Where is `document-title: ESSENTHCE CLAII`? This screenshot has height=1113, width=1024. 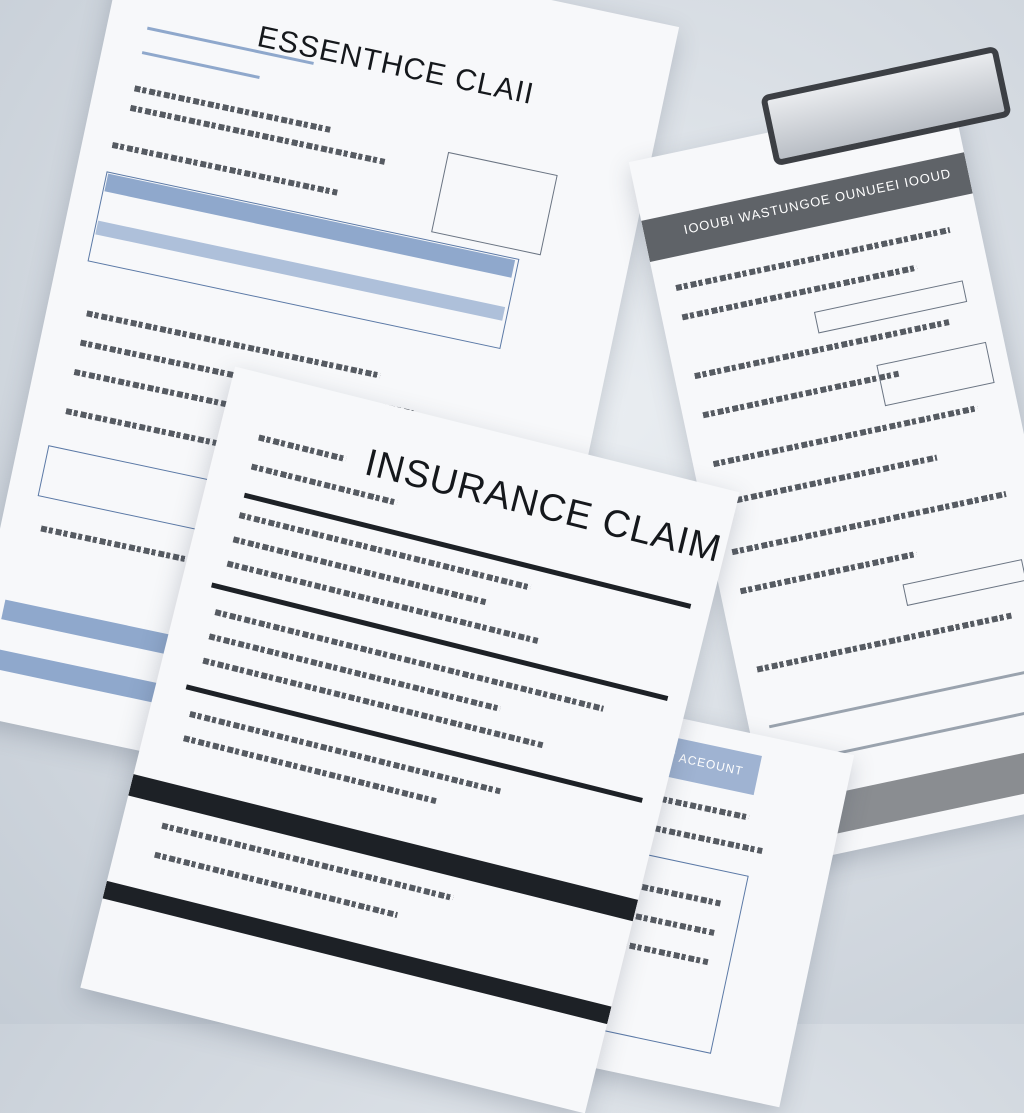
document-title: ESSENTHCE CLAII is located at coordinates (396, 66).